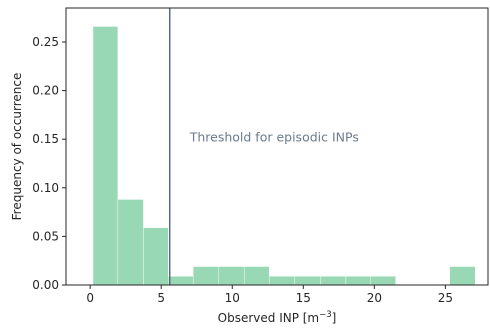 This screenshot has width=490, height=328. Describe the element at coordinates (45, 139) in the screenshot. I see `y-tick-label-3: 0.15` at that location.